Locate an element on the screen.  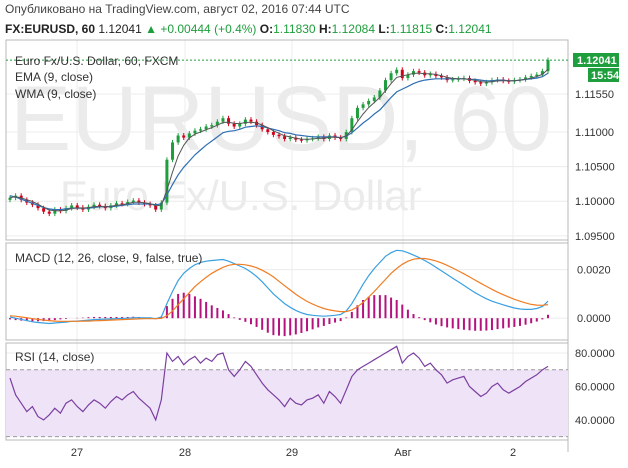
symbol-label: FX:EURUSD, 60 is located at coordinates (50, 29).